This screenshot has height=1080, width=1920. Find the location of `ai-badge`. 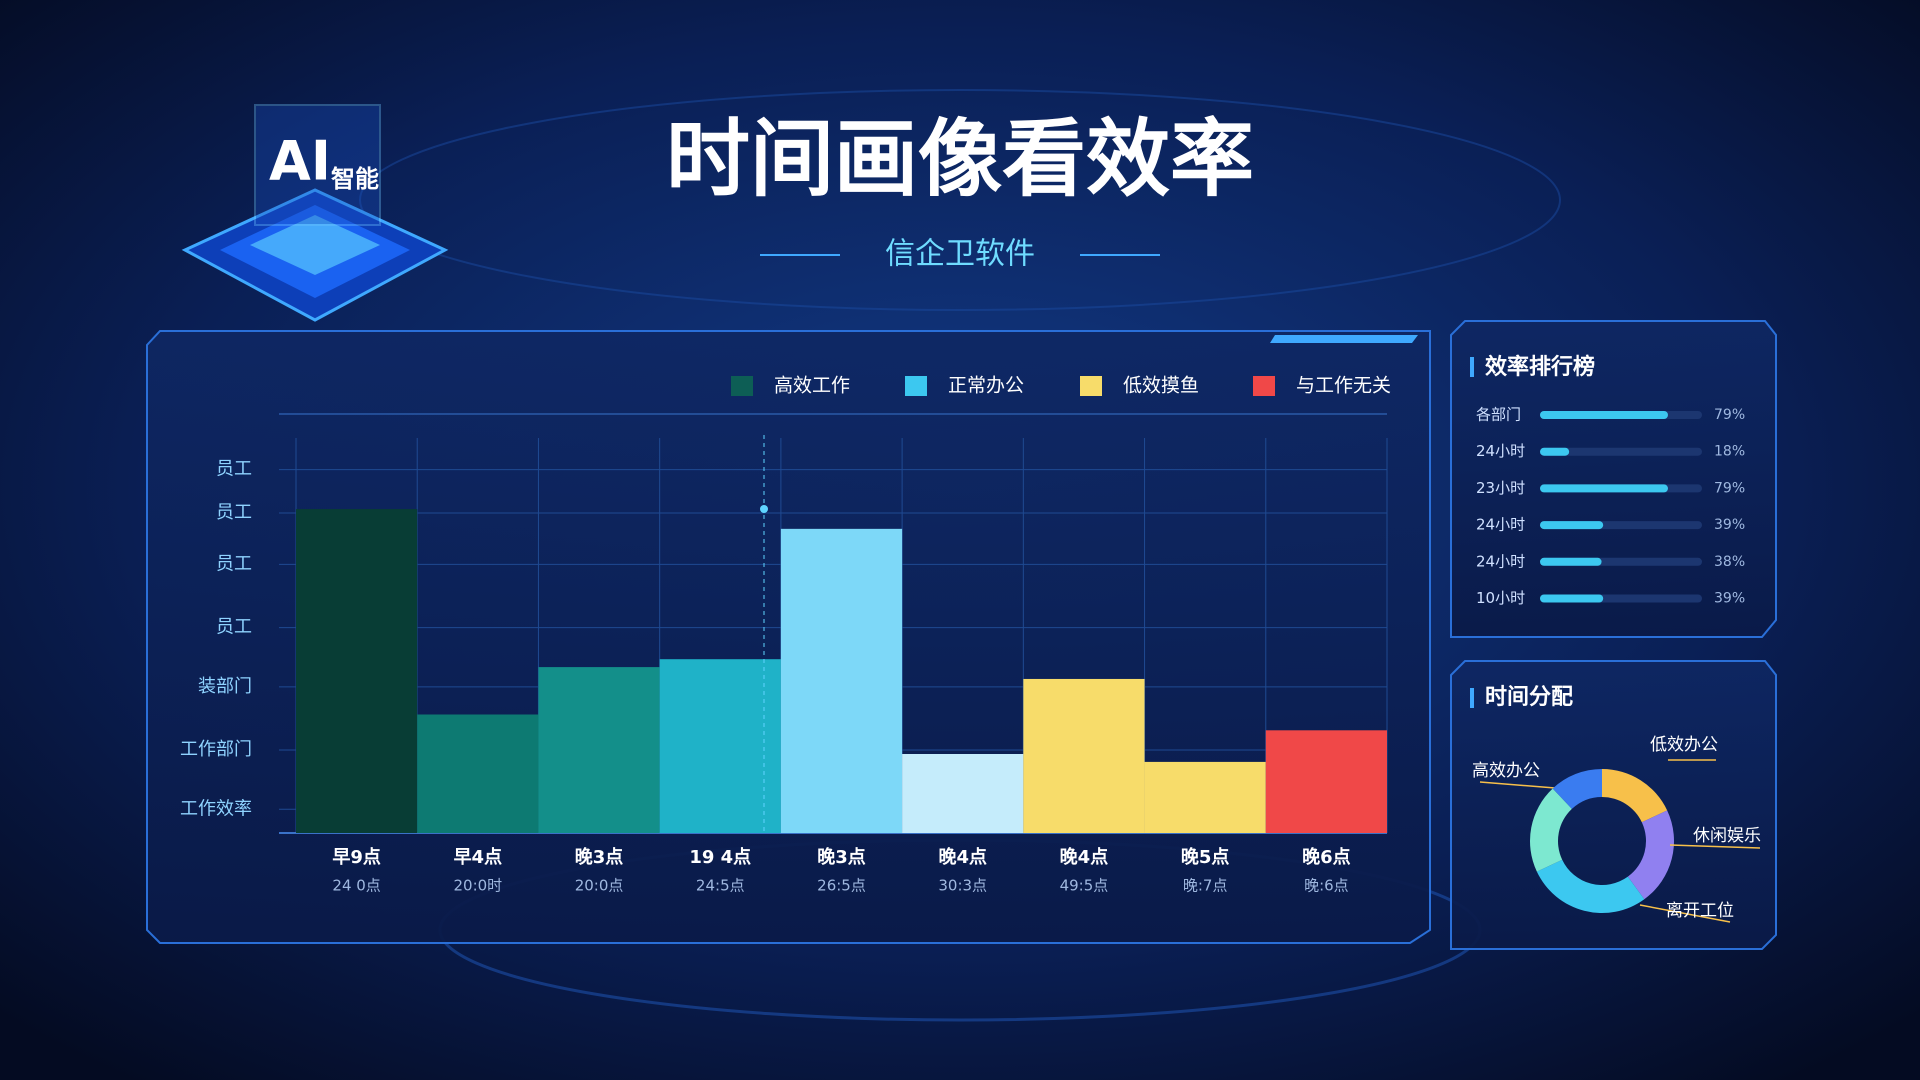

ai-badge is located at coordinates (315, 213).